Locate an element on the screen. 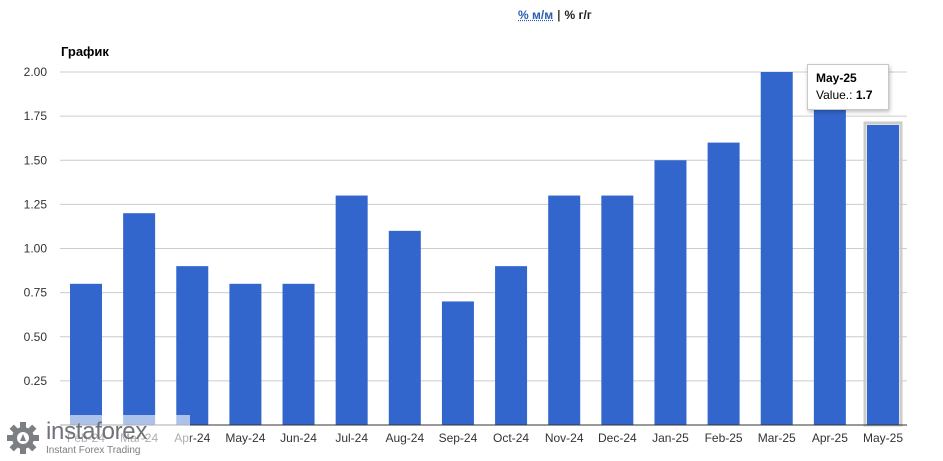 Image resolution: width=943 pixels, height=461 pixels. y-tick-label: 0.50 is located at coordinates (36, 337).